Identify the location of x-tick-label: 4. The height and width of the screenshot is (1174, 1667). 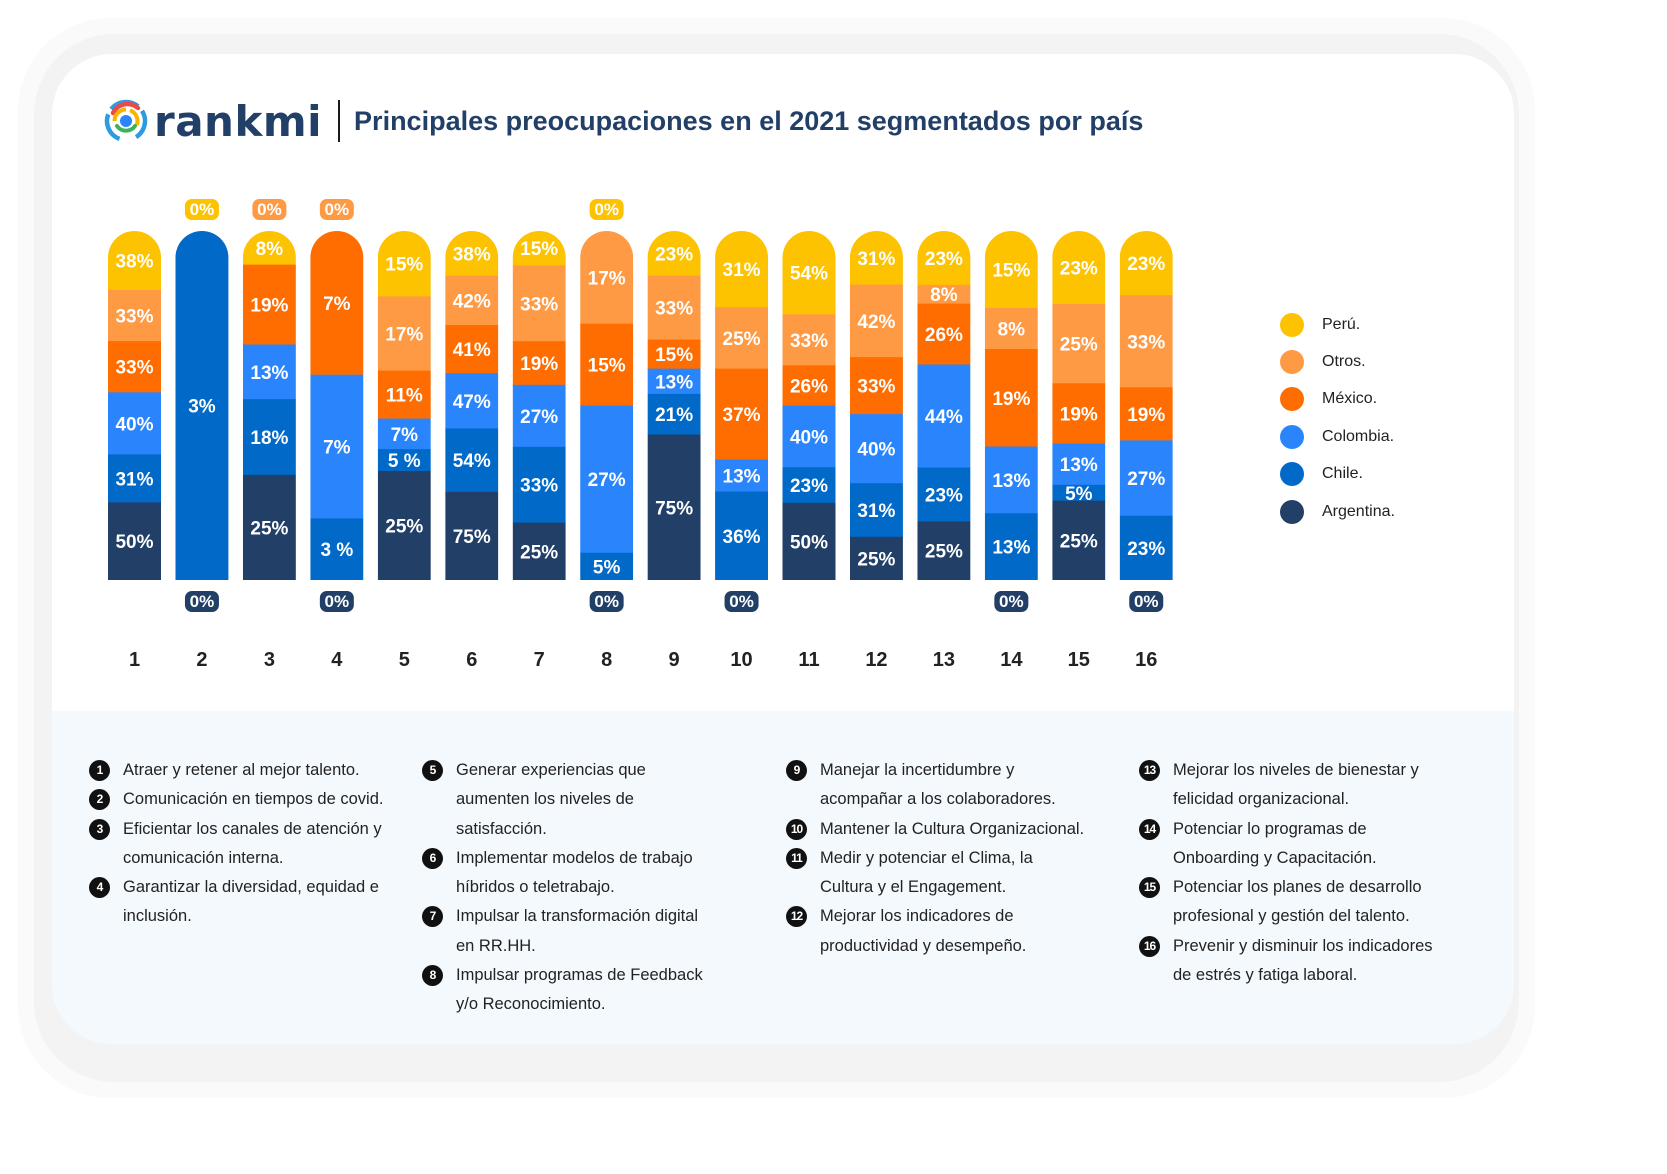
(337, 660).